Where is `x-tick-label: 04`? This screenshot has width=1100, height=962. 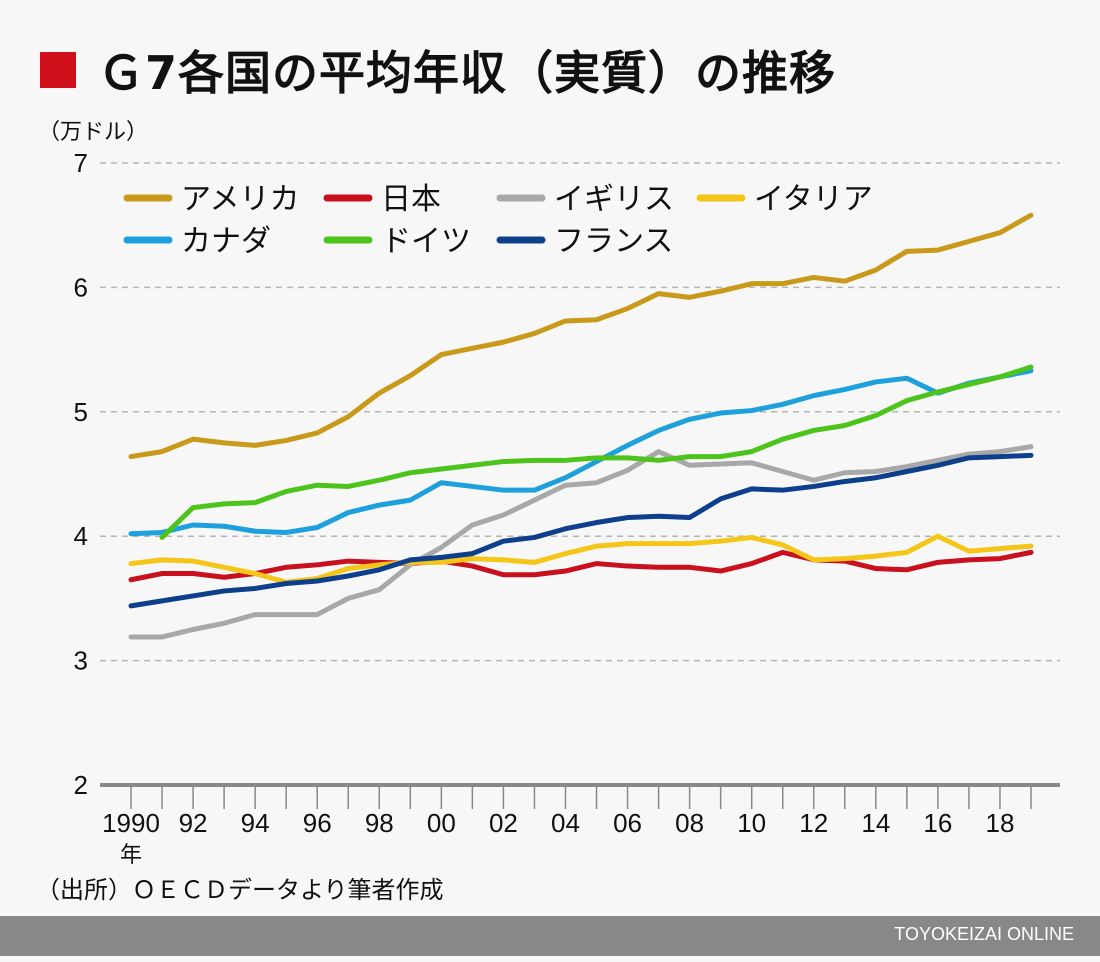
x-tick-label: 04 is located at coordinates (565, 823).